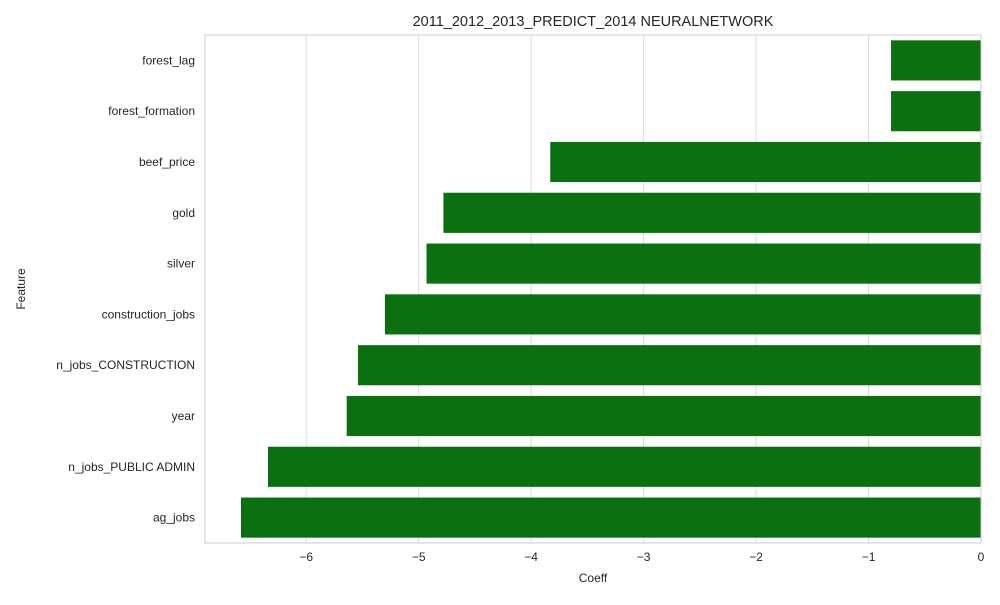 This screenshot has width=1000, height=605. What do you see at coordinates (125, 365) in the screenshot?
I see `y-tick-label: n_jobs_CONSTRUCTION` at bounding box center [125, 365].